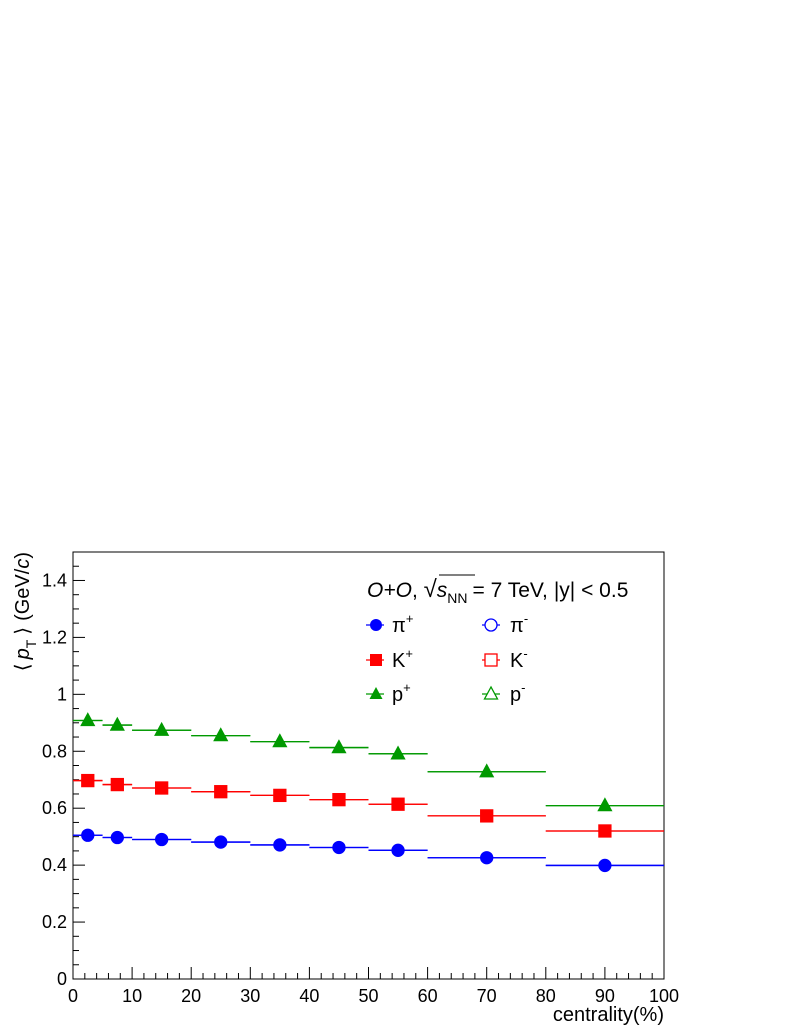  I want to click on y-tick-label: 0.2, so click(54, 922).